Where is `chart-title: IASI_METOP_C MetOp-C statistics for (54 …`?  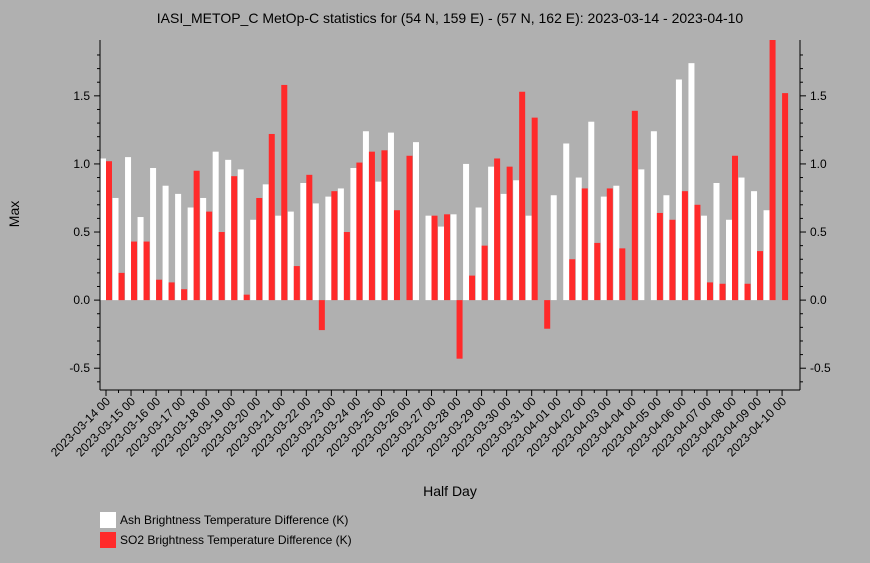 chart-title: IASI_METOP_C MetOp-C statistics for (54 … is located at coordinates (450, 18).